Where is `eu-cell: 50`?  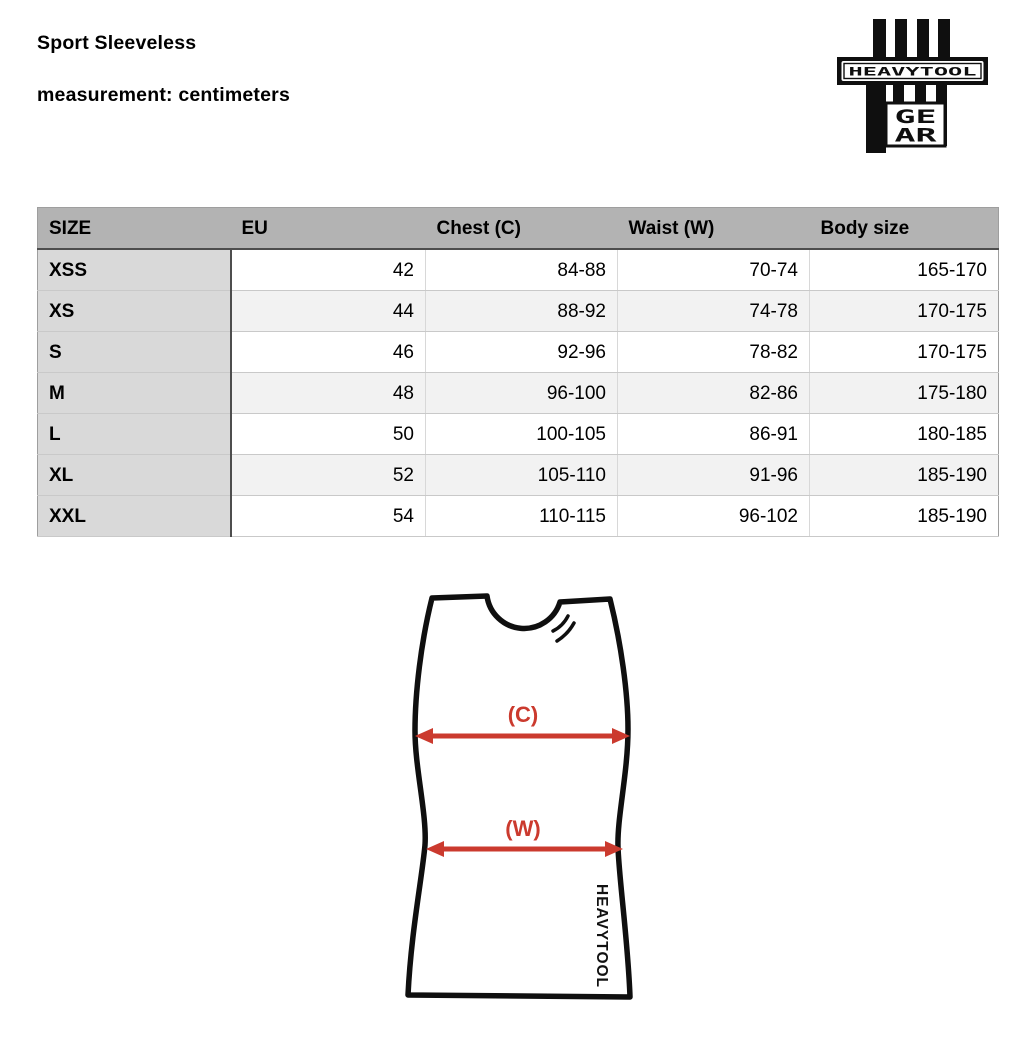 eu-cell: 50 is located at coordinates (328, 434).